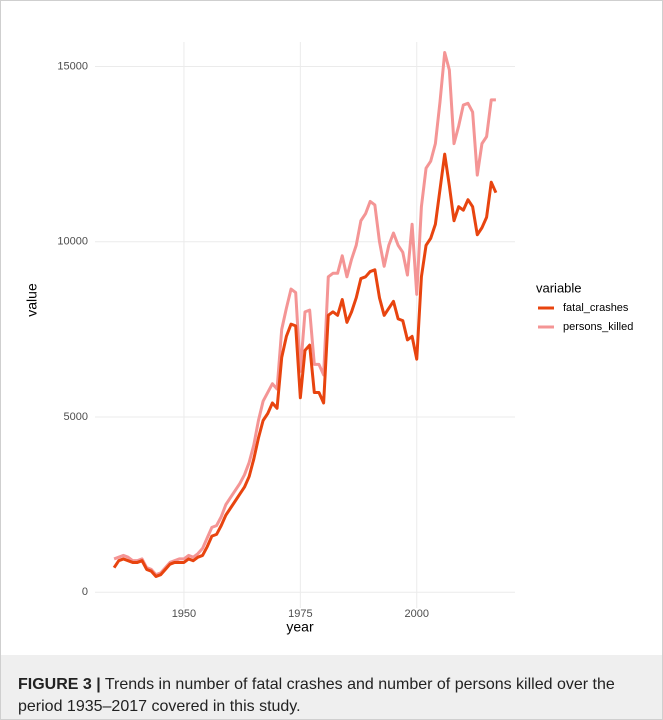  Describe the element at coordinates (598, 327) in the screenshot. I see `legend-label: persons_killed` at that location.